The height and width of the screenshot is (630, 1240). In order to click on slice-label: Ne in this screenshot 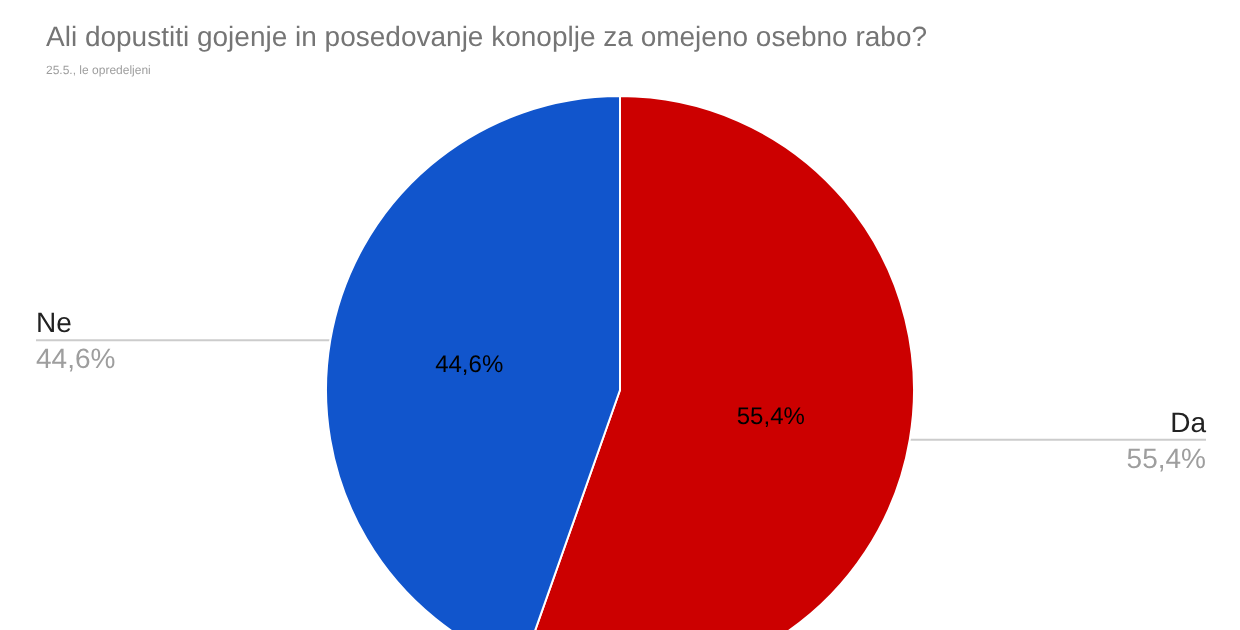, I will do `click(54, 322)`.